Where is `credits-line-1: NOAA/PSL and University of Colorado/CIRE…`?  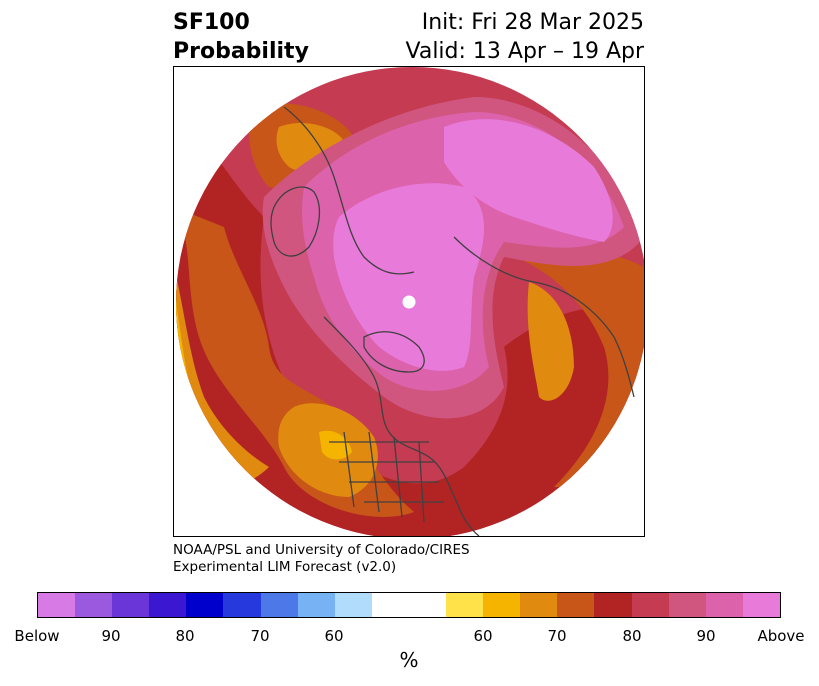
credits-line-1: NOAA/PSL and University of Colorado/CIRE… is located at coordinates (321, 550).